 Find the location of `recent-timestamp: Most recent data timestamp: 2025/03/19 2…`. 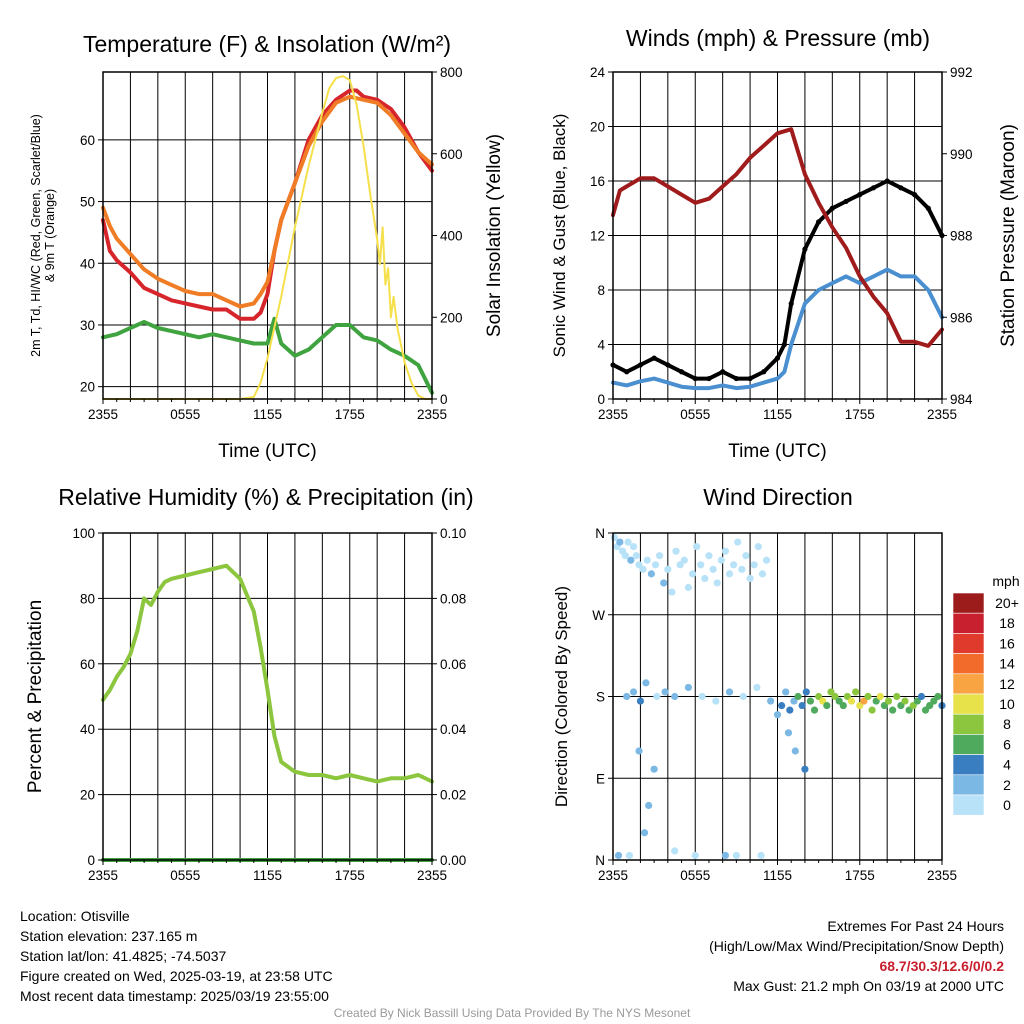

recent-timestamp: Most recent data timestamp: 2025/03/19 2… is located at coordinates (174, 996).